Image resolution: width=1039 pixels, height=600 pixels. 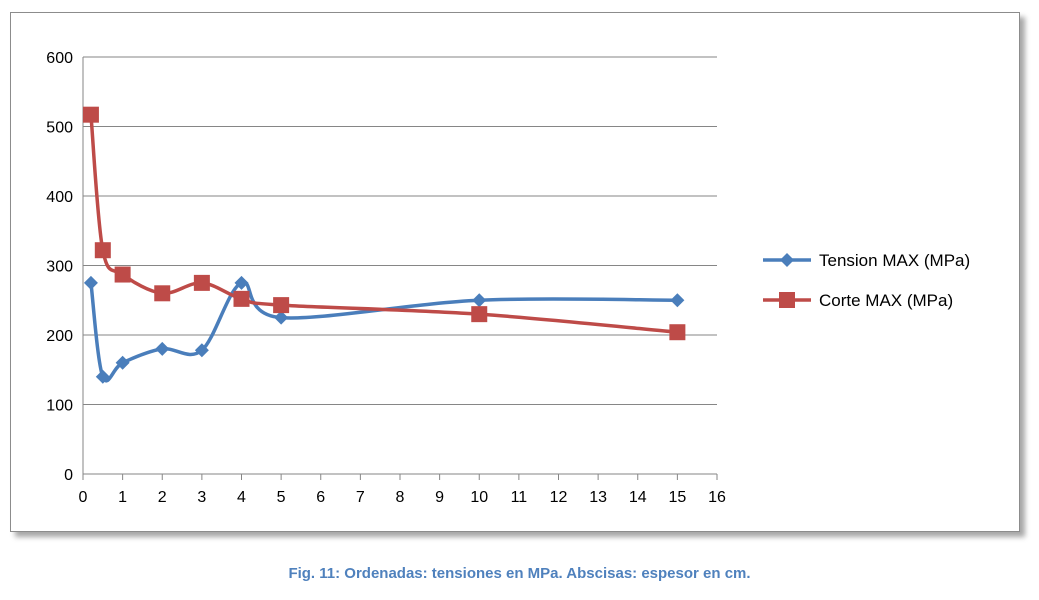 What do you see at coordinates (886, 300) in the screenshot?
I see `legend-label-corte: Corte MAX (MPa)` at bounding box center [886, 300].